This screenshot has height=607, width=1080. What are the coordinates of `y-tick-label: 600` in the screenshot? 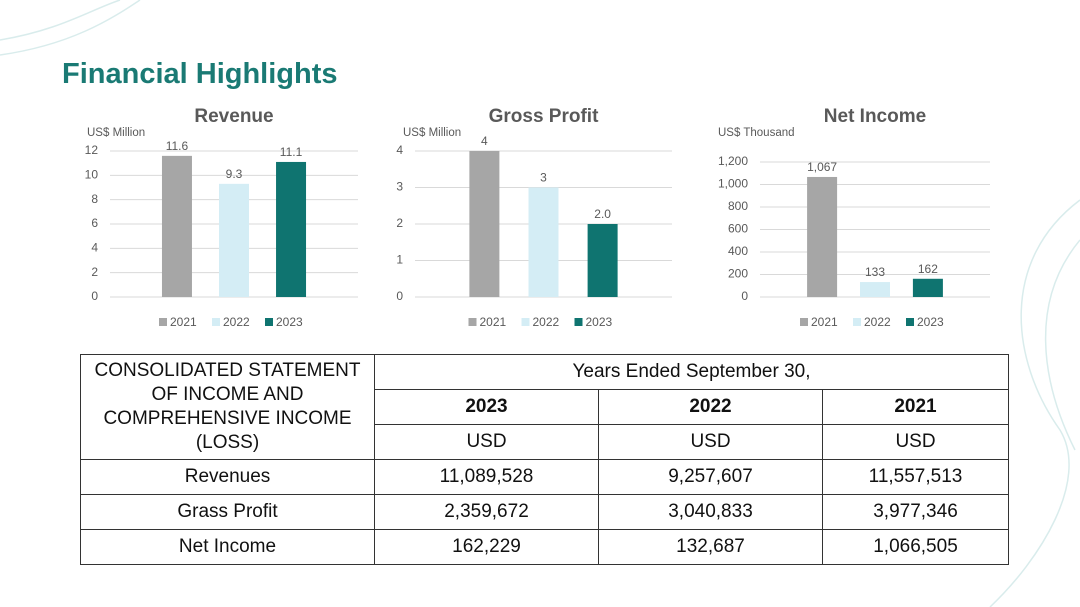 It's located at (738, 229).